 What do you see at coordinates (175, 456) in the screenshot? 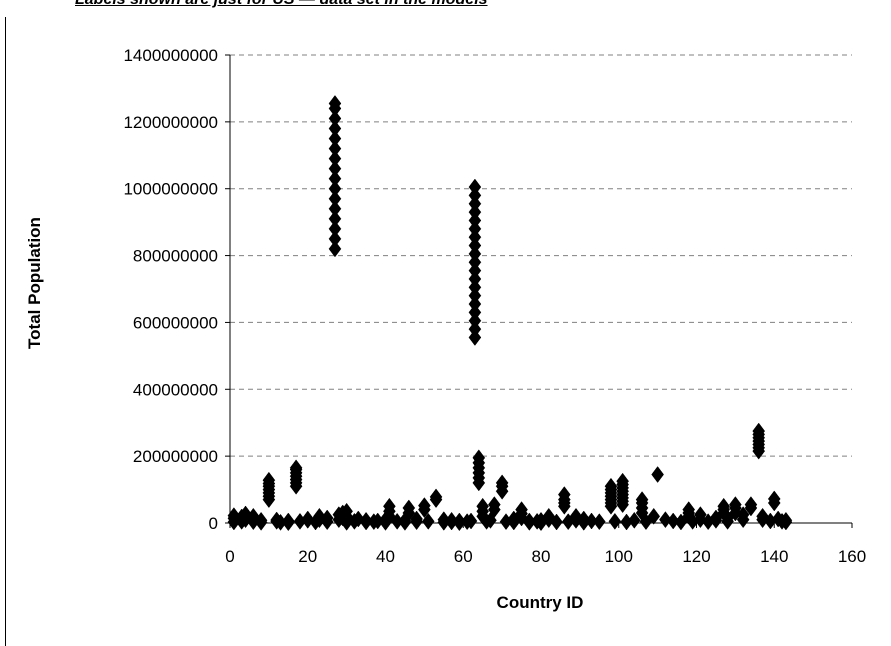
I see `y-tick-label: 200000000` at bounding box center [175, 456].